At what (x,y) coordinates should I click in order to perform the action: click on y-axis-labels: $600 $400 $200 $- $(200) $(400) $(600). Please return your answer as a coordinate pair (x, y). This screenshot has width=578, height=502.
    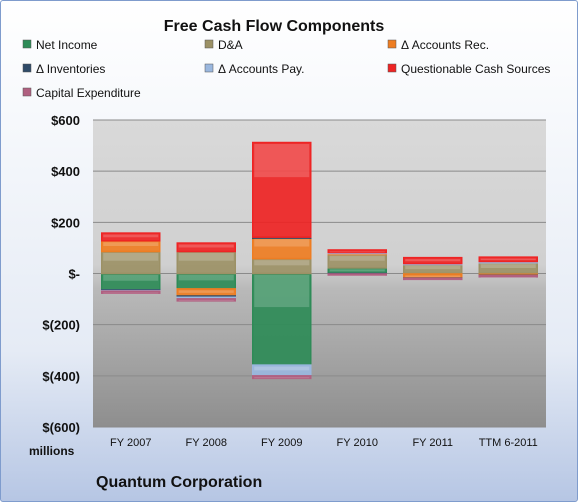
    Looking at the image, I should click on (61, 274).